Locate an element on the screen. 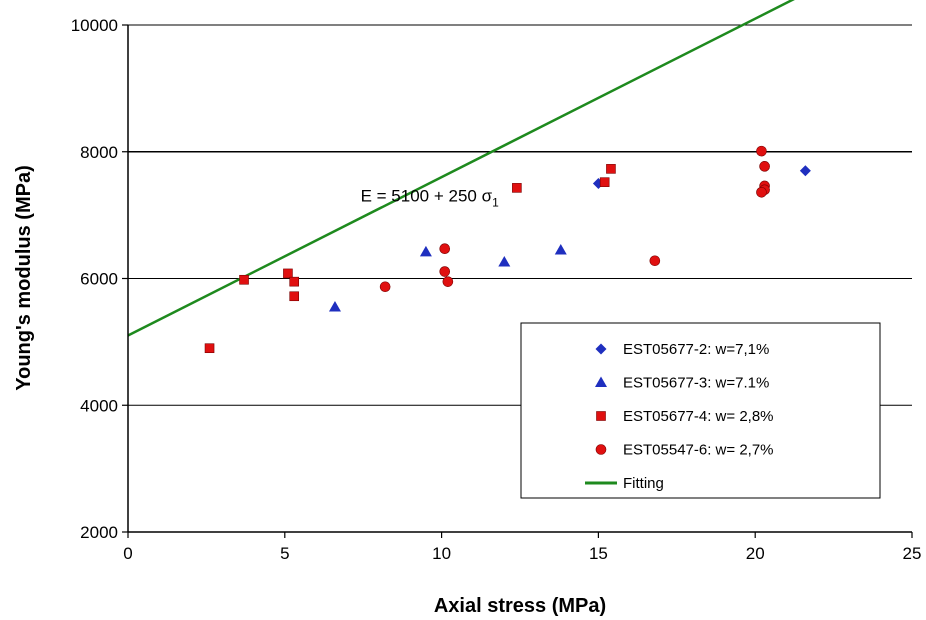  legend-swatch-triangle is located at coordinates (601, 381).